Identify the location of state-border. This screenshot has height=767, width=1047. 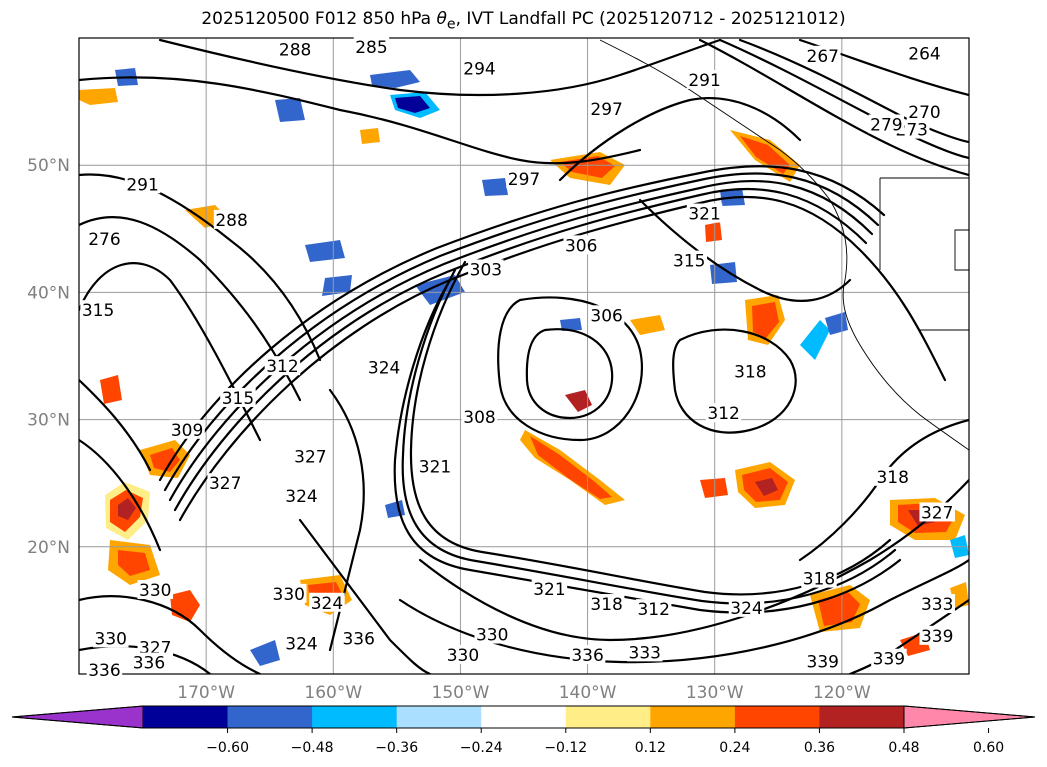
(961, 250).